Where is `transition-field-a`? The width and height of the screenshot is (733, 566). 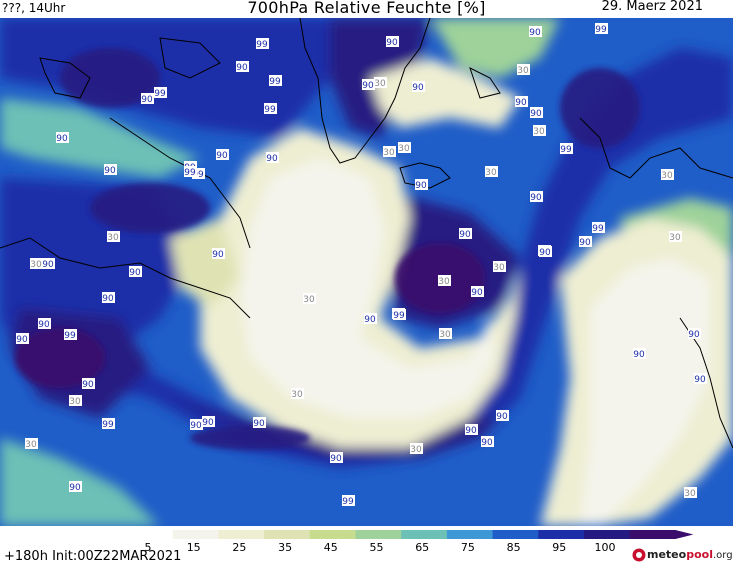
transition-field-a is located at coordinates (100, 138).